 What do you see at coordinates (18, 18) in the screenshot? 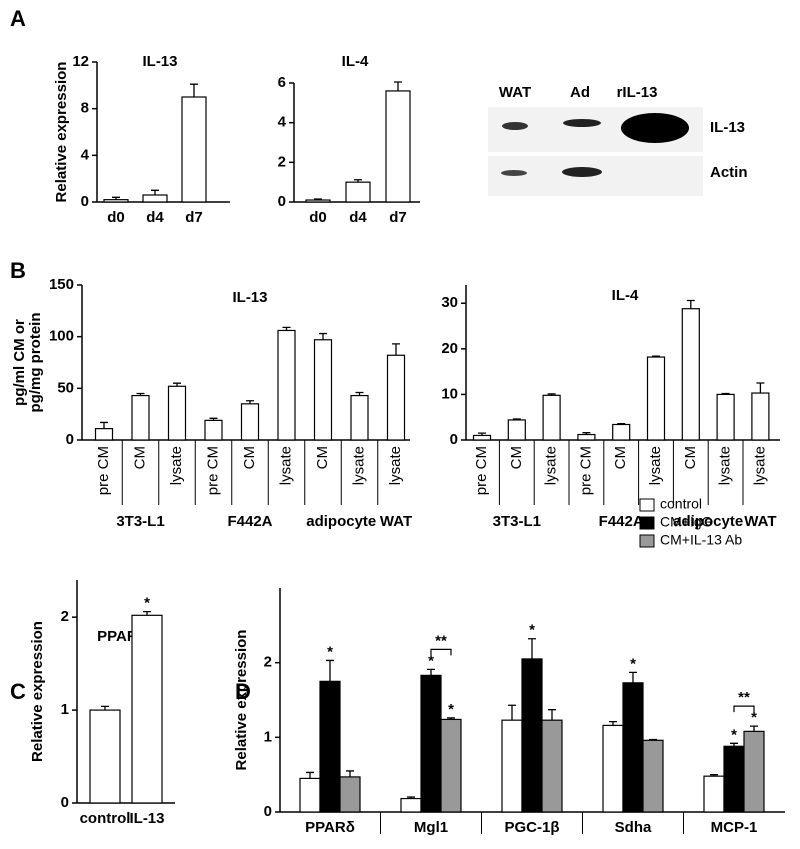
I see `panel-letter: A` at bounding box center [18, 18].